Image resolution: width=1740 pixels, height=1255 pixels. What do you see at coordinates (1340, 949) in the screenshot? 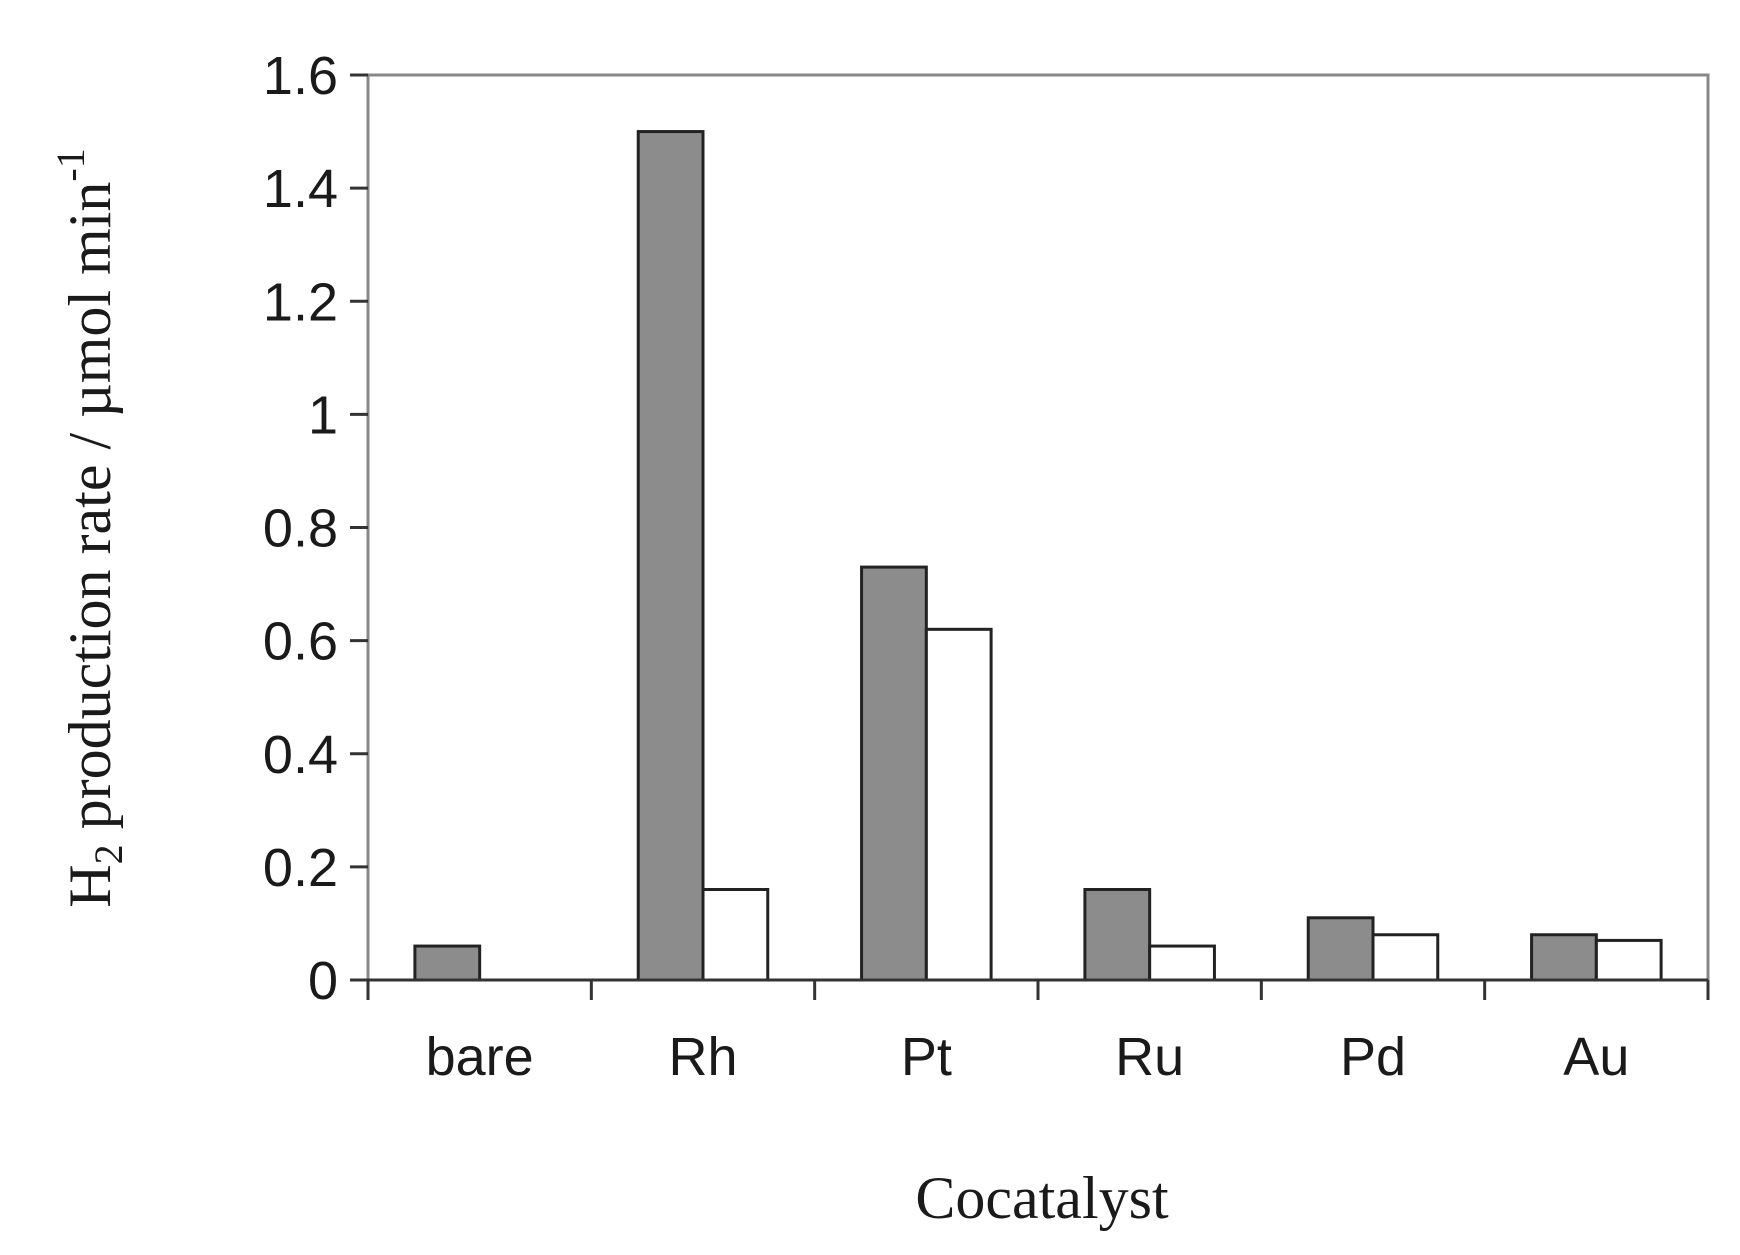
I see `bar-series1-pd` at bounding box center [1340, 949].